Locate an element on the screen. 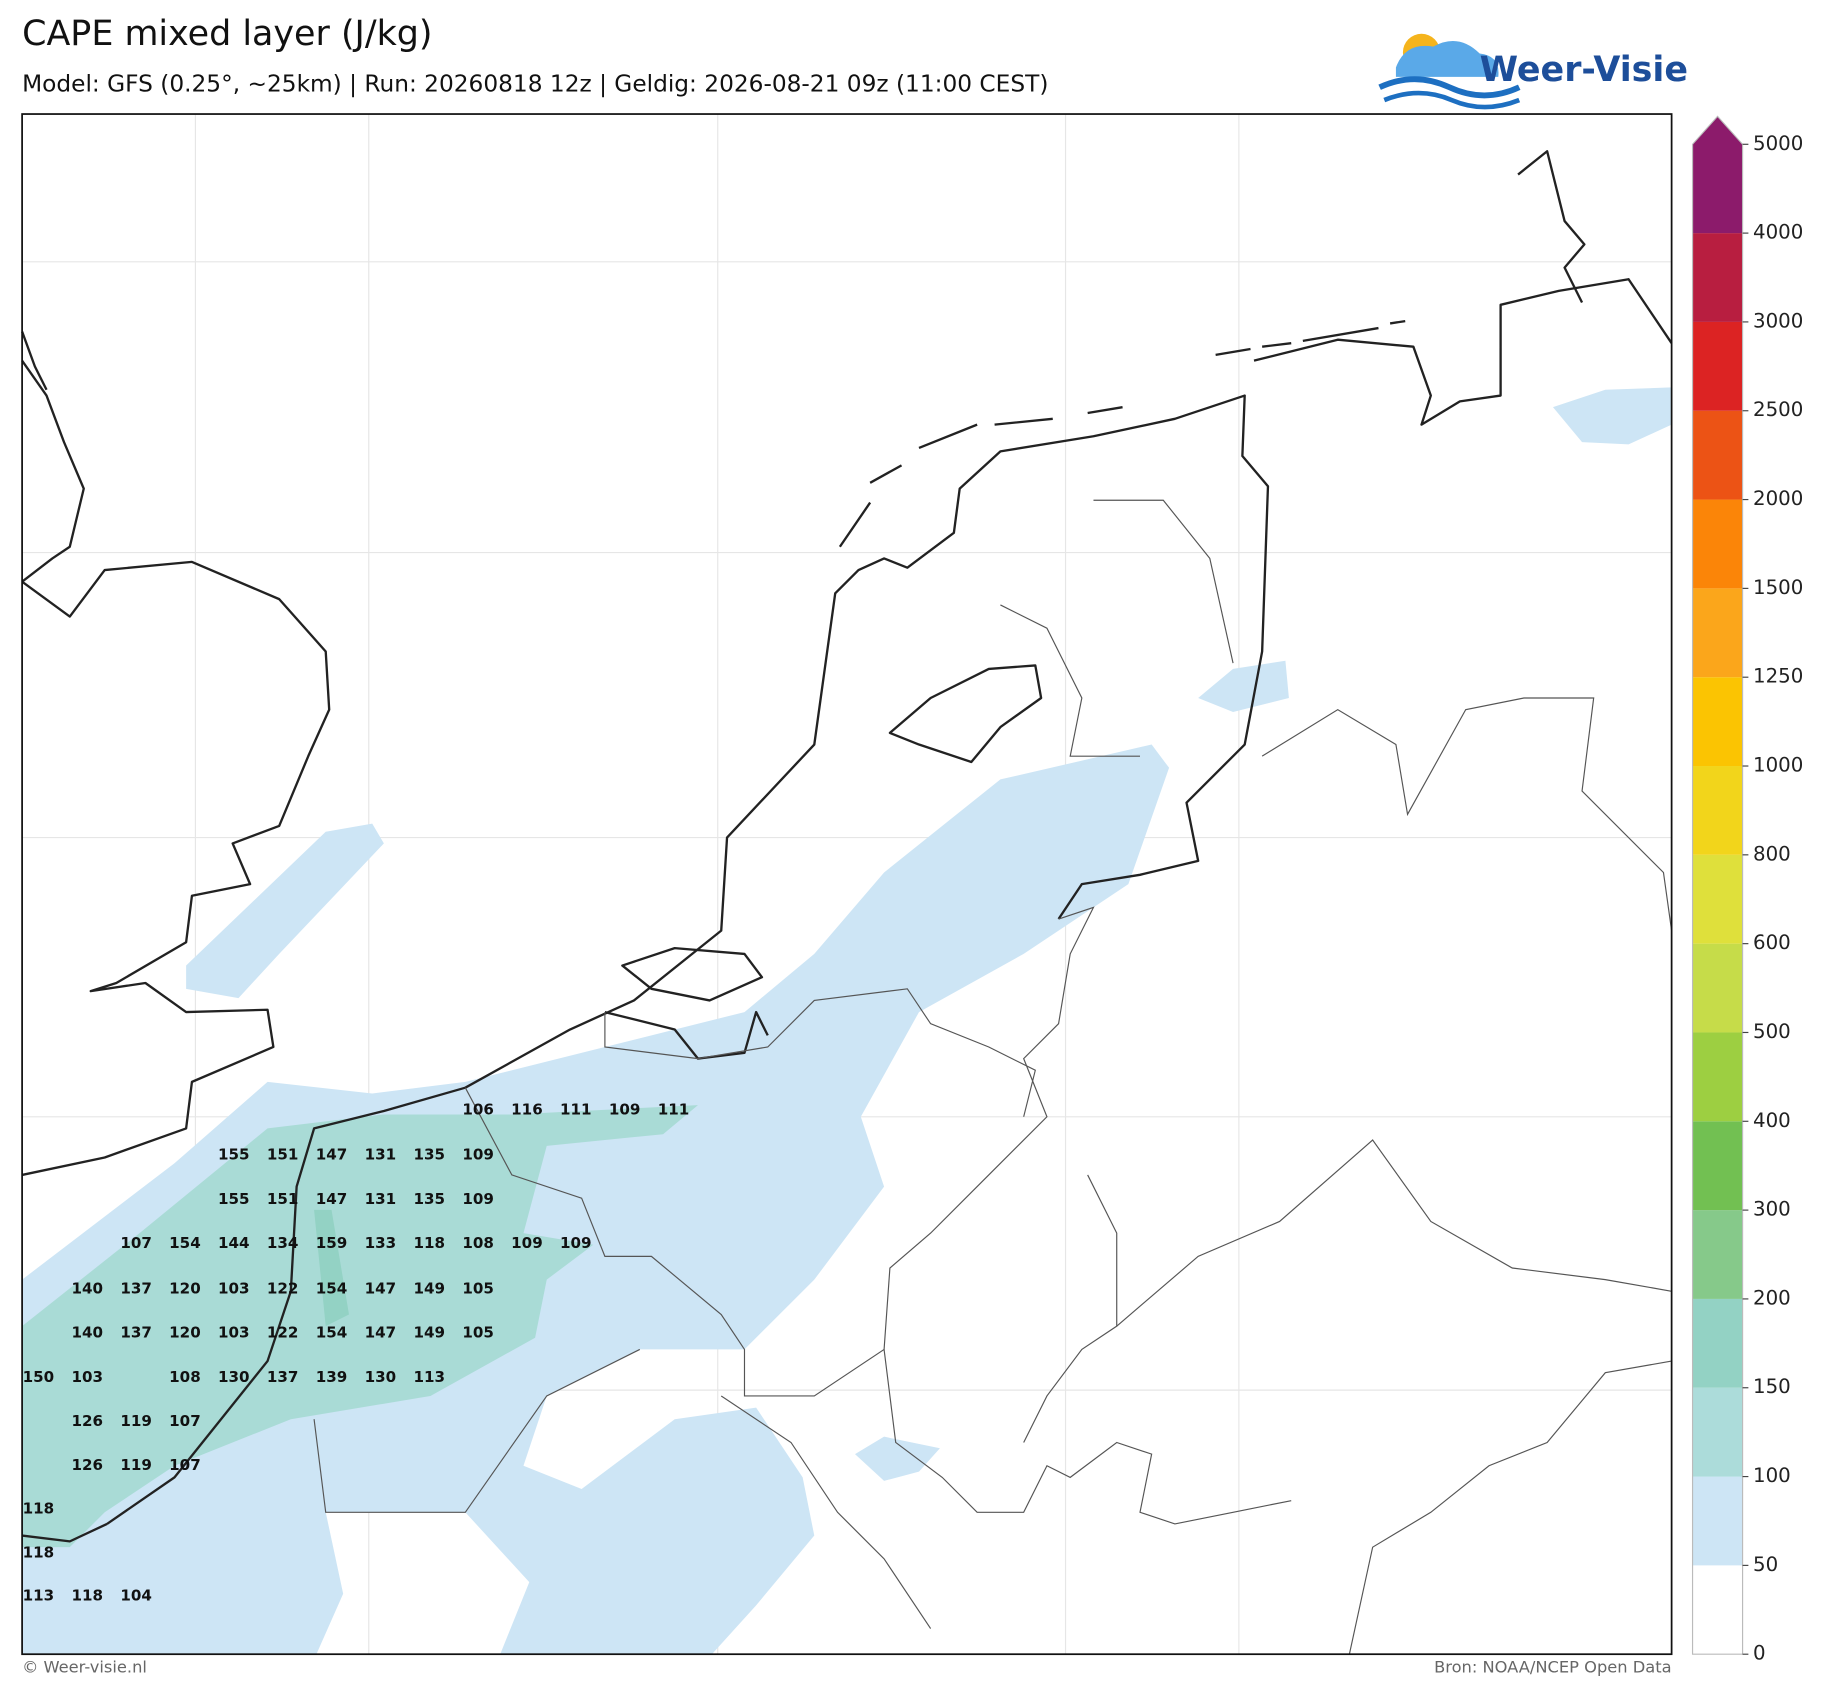 The height and width of the screenshot is (1681, 1824). cape-label: 116 is located at coordinates (527, 1109).